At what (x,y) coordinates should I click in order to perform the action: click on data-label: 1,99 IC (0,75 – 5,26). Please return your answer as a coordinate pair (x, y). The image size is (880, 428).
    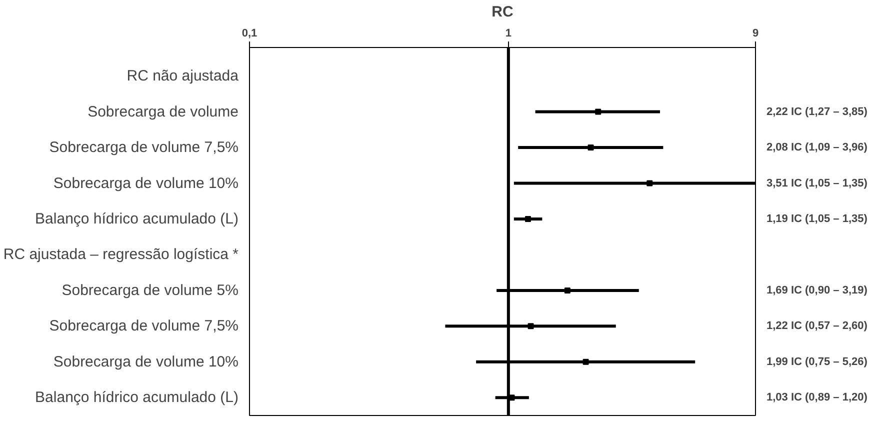
    Looking at the image, I should click on (817, 362).